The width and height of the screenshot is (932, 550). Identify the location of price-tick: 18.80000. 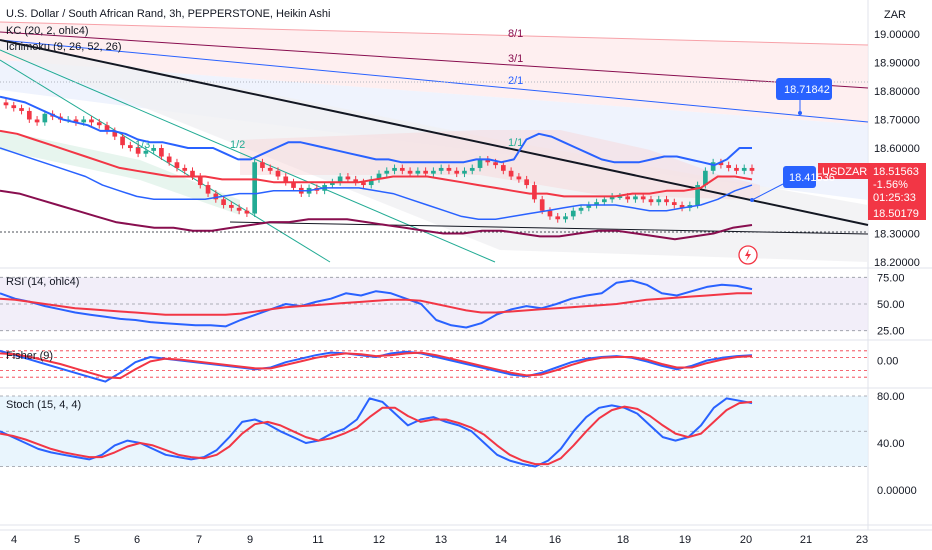
(897, 92).